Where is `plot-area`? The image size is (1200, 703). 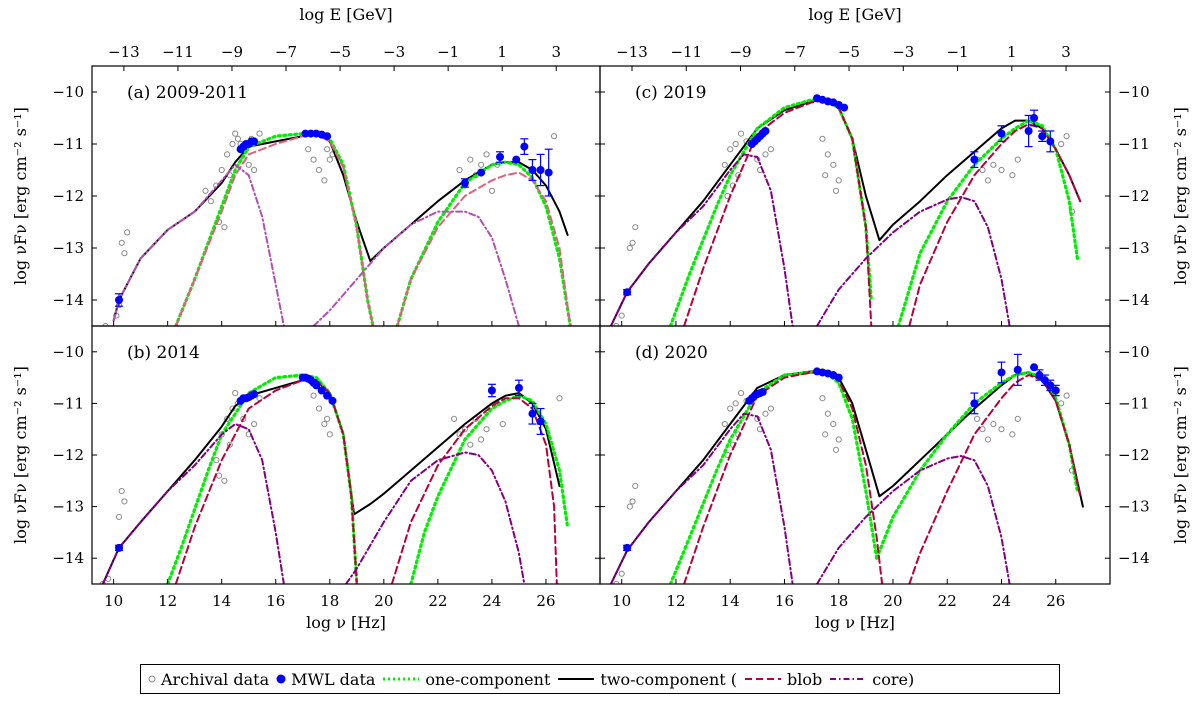
plot-area is located at coordinates (845, 210).